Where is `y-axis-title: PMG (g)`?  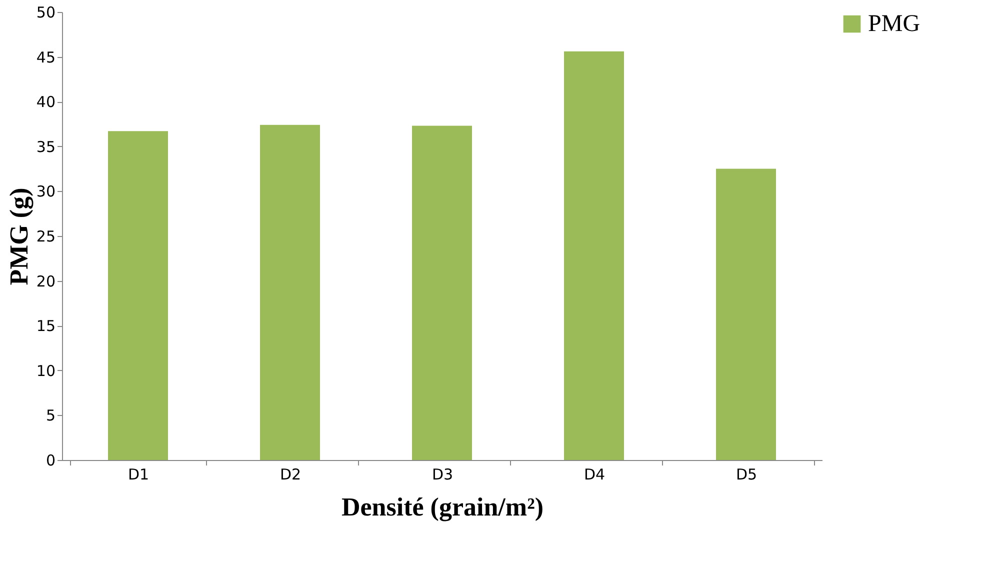
y-axis-title: PMG (g) is located at coordinates (19, 237).